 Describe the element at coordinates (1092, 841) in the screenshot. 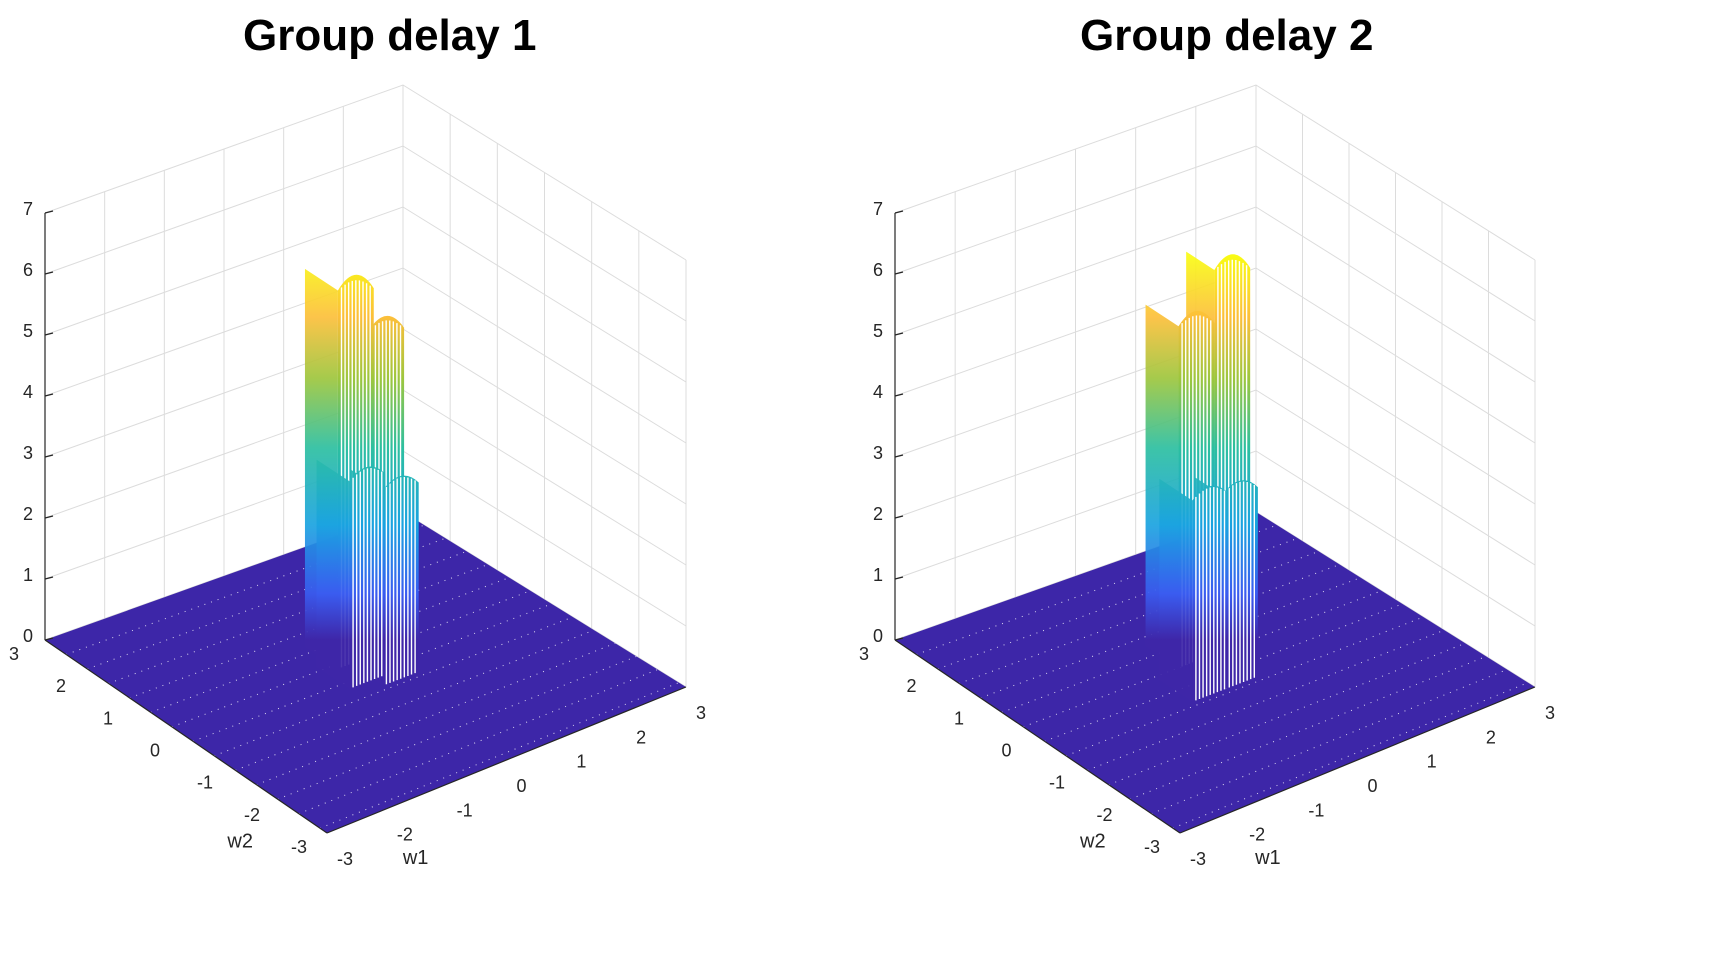

I see `w2-axis-label: w2` at that location.